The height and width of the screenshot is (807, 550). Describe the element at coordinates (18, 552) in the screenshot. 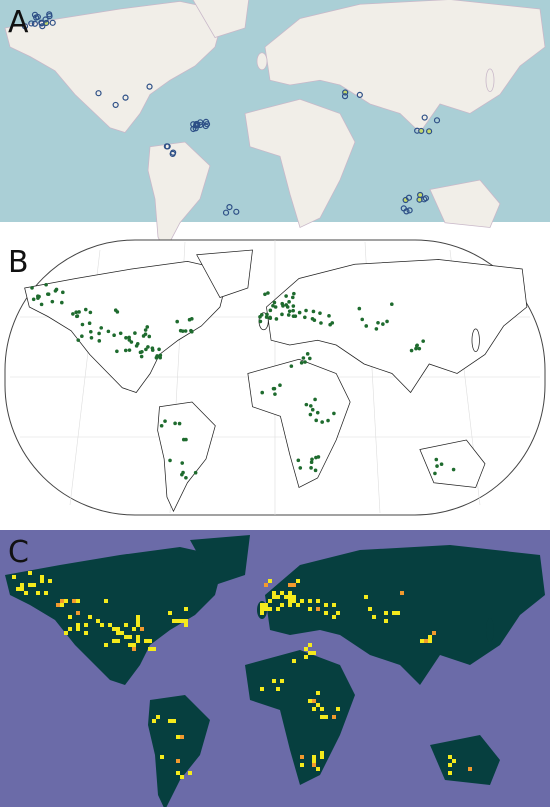

I see `panel-label: C` at that location.